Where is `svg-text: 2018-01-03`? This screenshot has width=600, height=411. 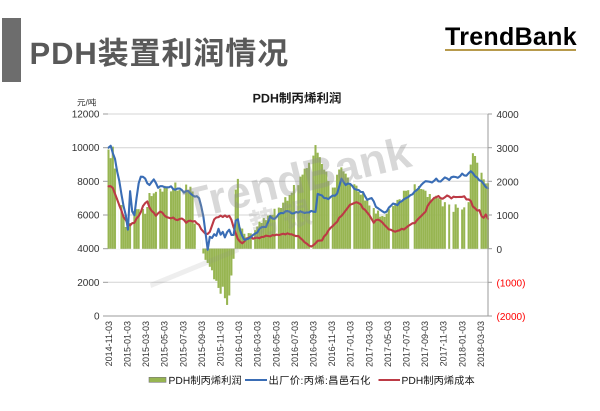 svg-text: 2018-01-03 is located at coordinates (462, 344).